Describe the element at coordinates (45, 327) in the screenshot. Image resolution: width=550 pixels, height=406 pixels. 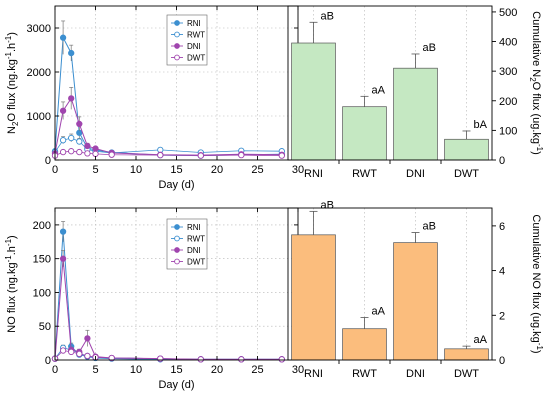
I see `y-tick-label: 50` at that location.